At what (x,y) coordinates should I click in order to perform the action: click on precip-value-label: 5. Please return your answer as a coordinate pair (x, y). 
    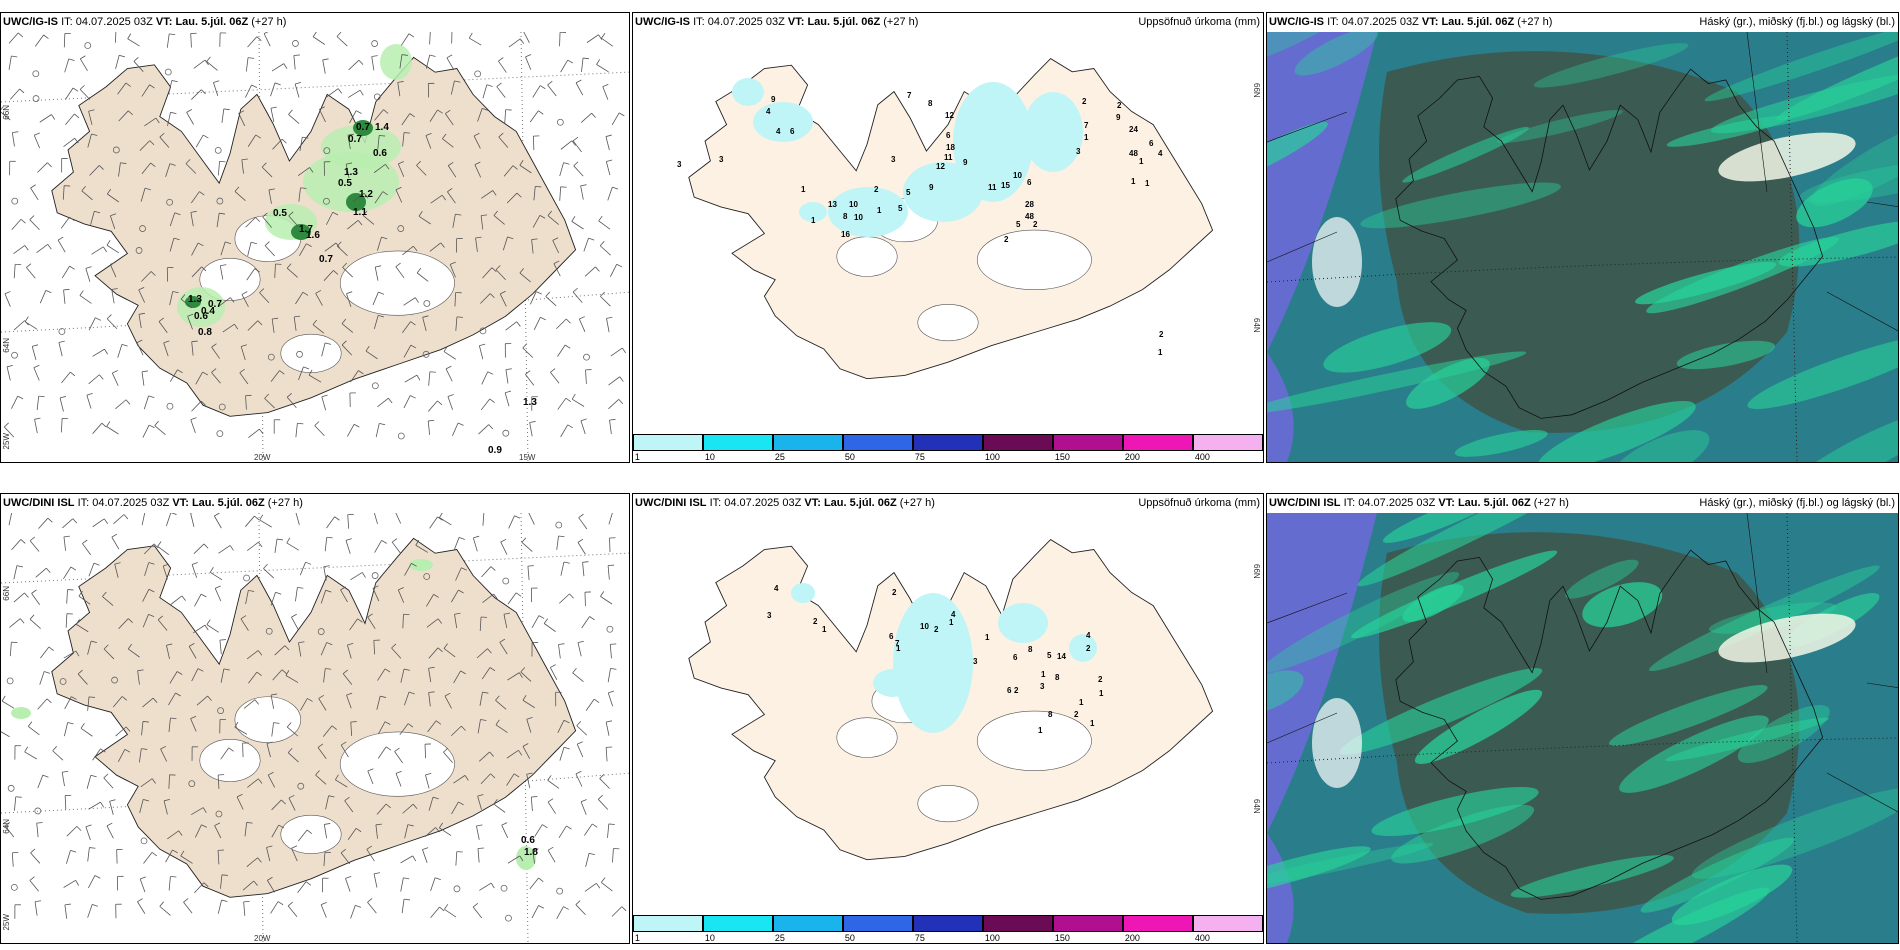
    Looking at the image, I should click on (908, 192).